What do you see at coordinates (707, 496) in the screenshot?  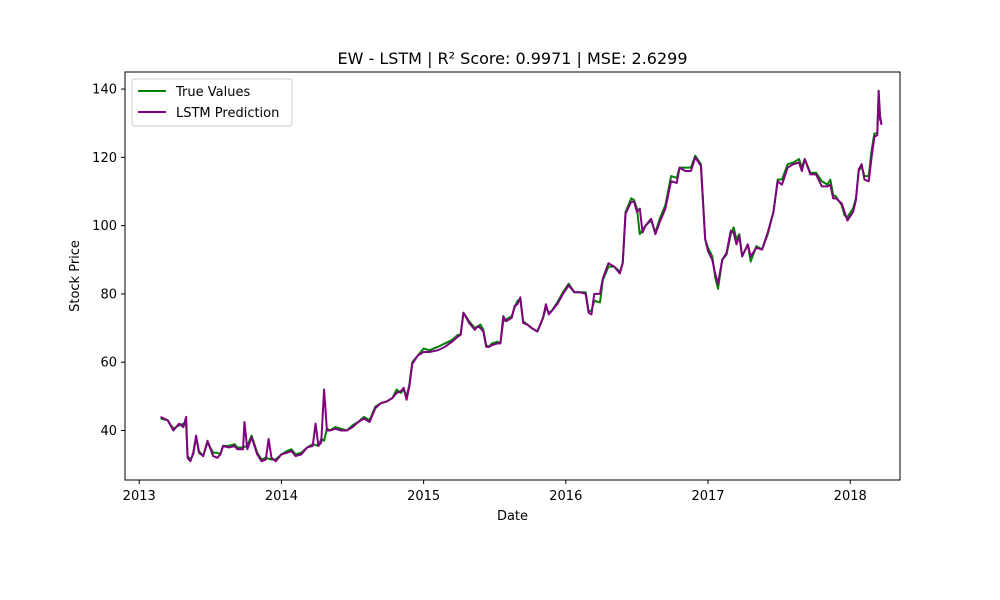 I see `x-tick-label: 2017` at bounding box center [707, 496].